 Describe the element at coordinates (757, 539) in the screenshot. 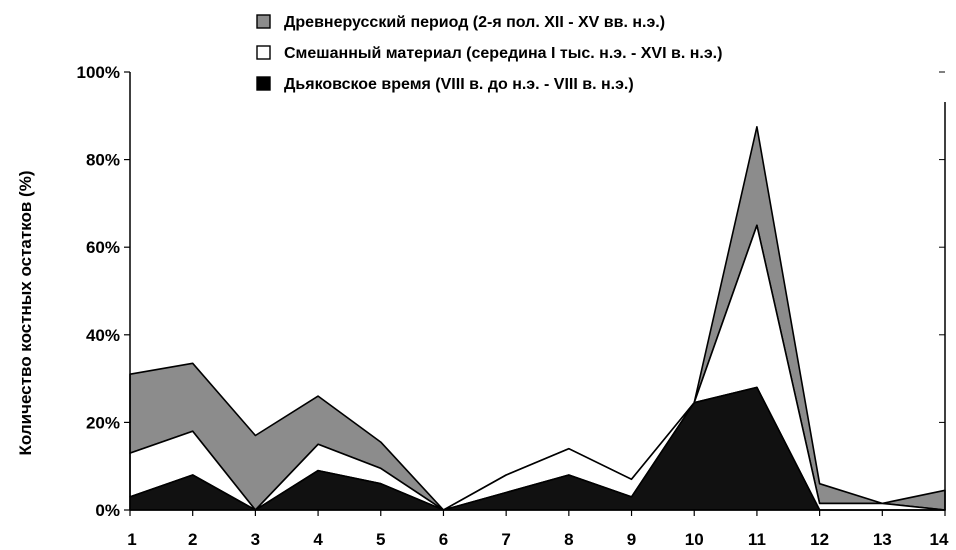

I see `x-tick-label: 11` at that location.